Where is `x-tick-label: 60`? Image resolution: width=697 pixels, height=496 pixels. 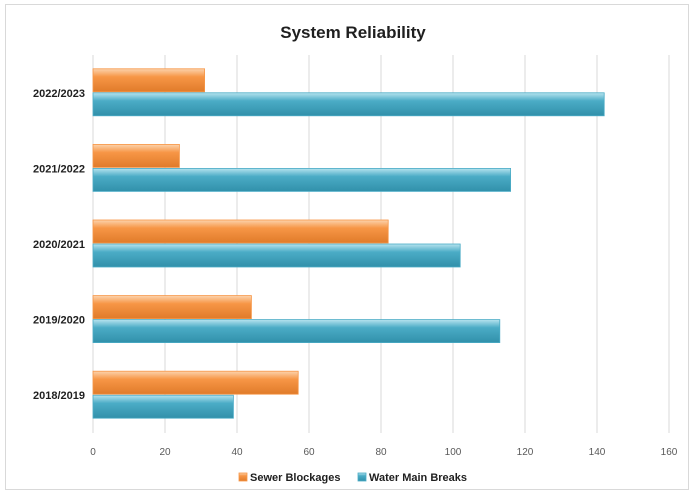 x-tick-label: 60 is located at coordinates (309, 452).